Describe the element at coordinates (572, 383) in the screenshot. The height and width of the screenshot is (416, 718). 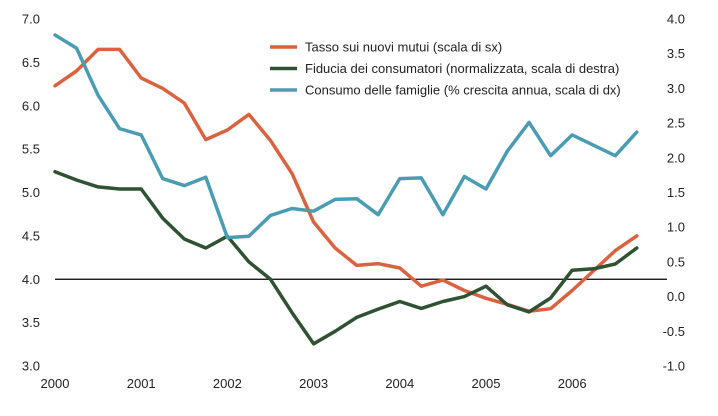
I see `x-tick-label: 2006` at that location.